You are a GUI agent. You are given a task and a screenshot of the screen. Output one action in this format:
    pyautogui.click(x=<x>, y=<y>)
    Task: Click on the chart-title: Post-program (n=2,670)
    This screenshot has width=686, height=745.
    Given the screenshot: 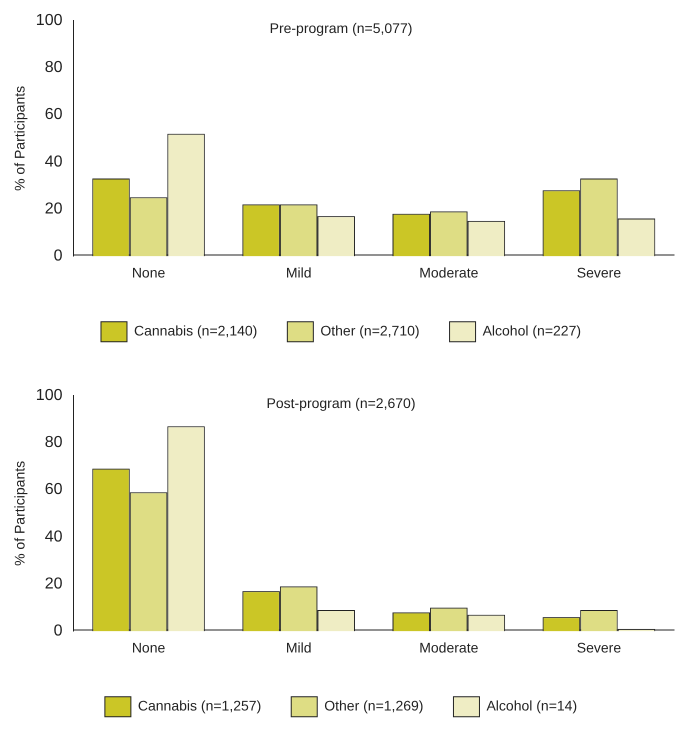 What is the action you would take?
    pyautogui.click(x=341, y=402)
    